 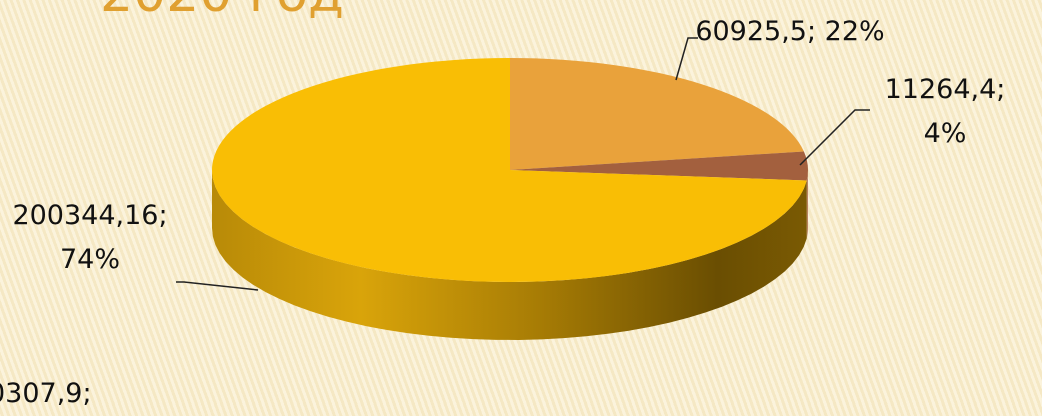 I want to click on data-label: 200344,16; 74%, so click(x=90, y=237).